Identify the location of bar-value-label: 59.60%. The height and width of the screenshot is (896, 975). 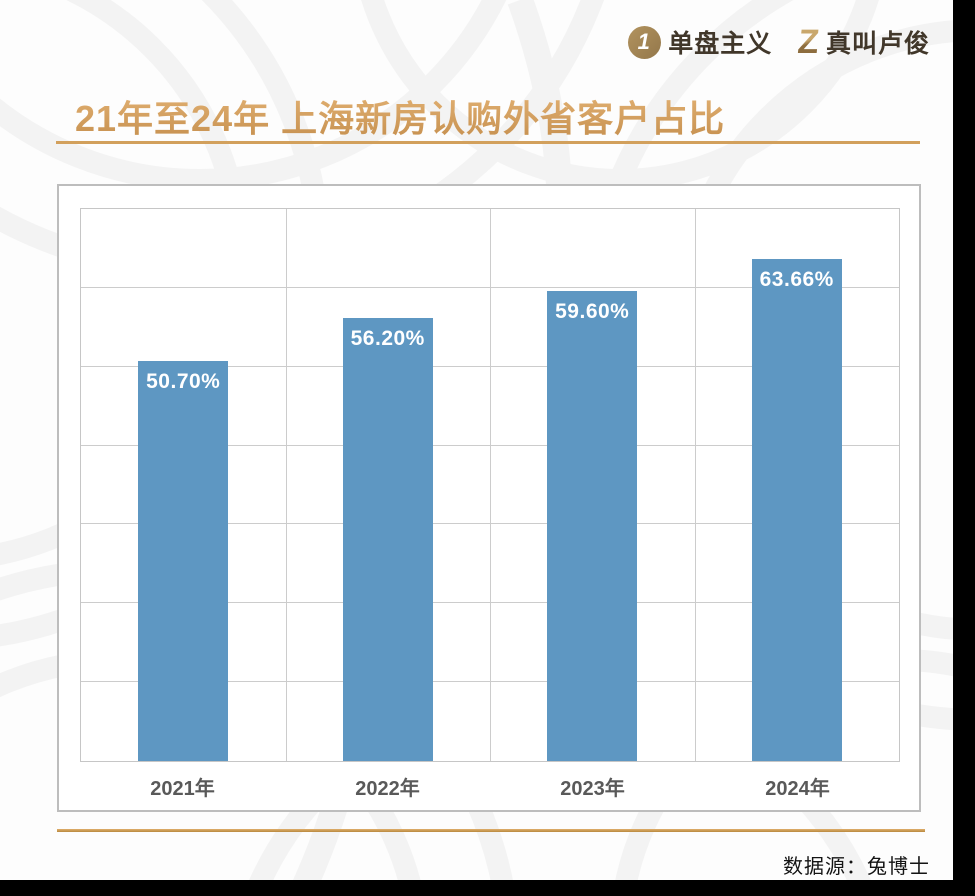
(592, 312).